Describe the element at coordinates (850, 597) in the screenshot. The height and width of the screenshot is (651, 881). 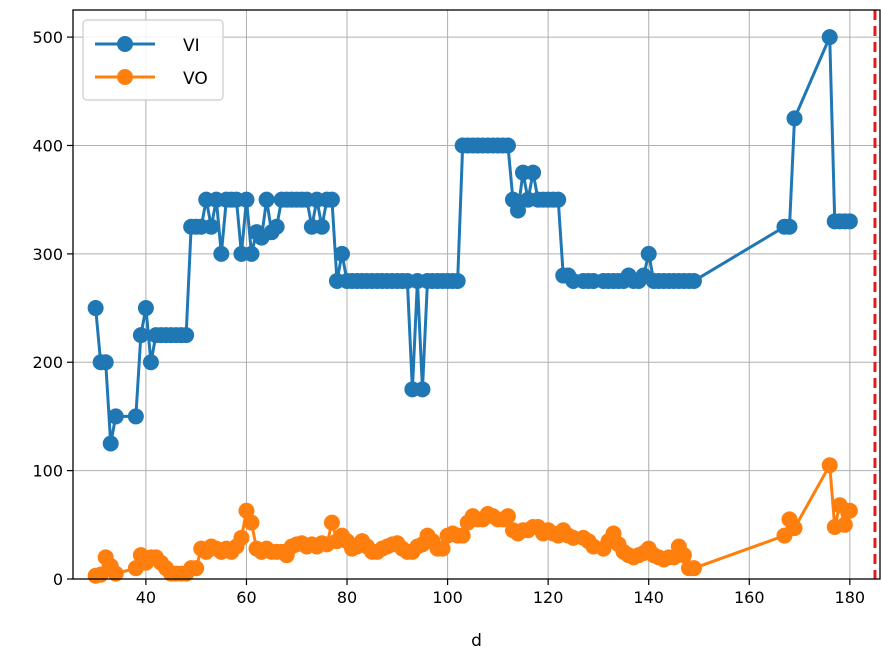
I see `x-tick-label: 180` at that location.